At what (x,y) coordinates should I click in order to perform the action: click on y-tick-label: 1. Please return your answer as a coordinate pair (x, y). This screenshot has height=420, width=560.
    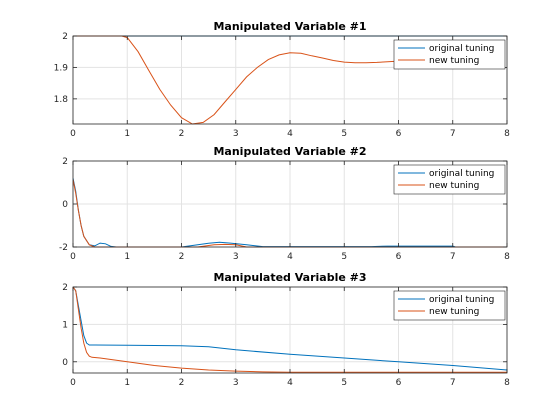
    Looking at the image, I should click on (65, 325).